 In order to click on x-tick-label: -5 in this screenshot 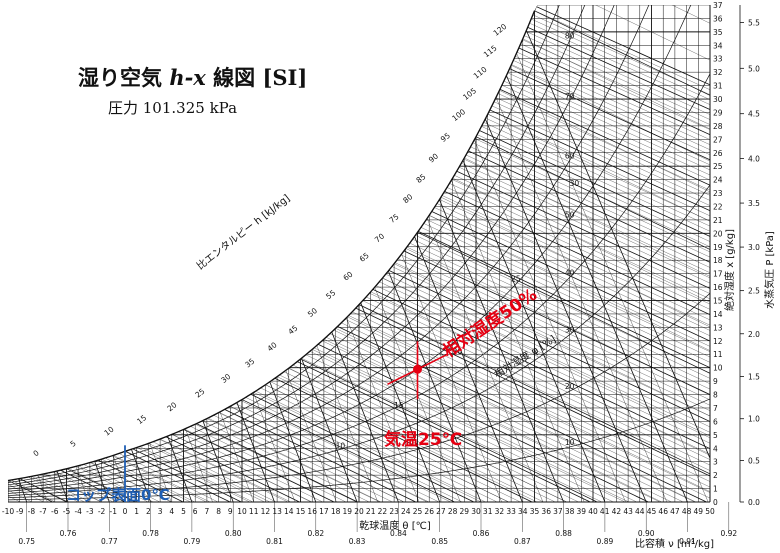, I will do `click(67, 511)`.